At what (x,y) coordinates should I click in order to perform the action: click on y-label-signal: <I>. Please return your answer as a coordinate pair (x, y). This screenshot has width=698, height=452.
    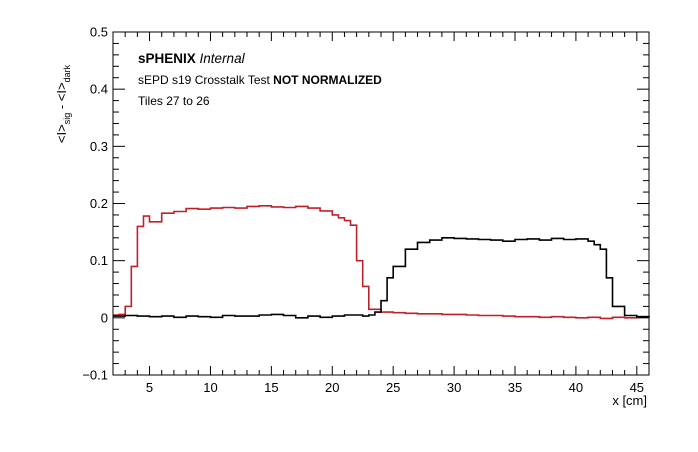
    Looking at the image, I should click on (61, 133).